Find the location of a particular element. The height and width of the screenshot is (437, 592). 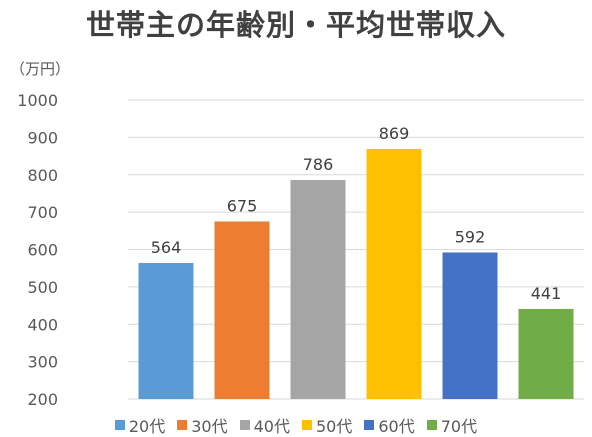

legend-item: 50代 is located at coordinates (327, 425).